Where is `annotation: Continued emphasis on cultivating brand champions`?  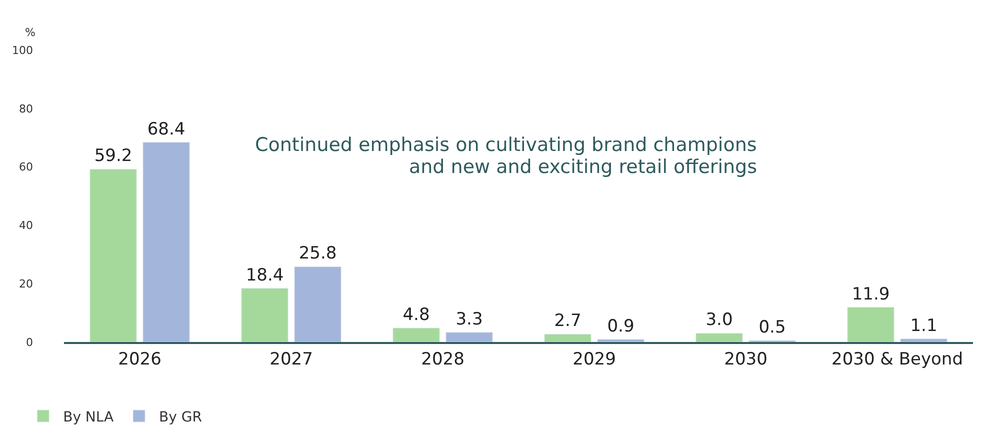
annotation: Continued emphasis on cultivating brand champions is located at coordinates (506, 145).